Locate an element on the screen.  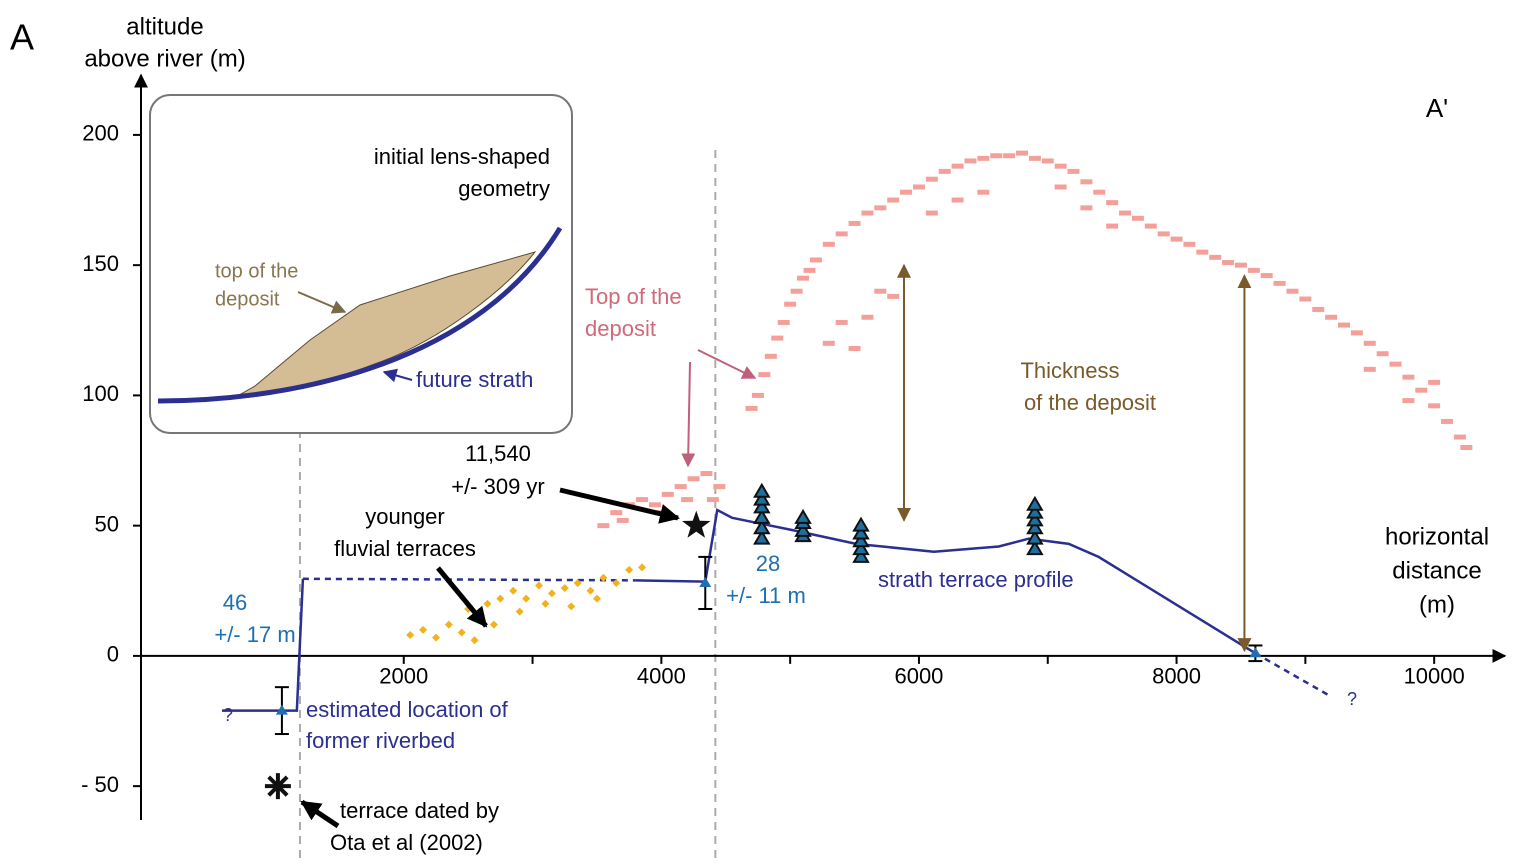
error-bar is located at coordinates (281, 711).